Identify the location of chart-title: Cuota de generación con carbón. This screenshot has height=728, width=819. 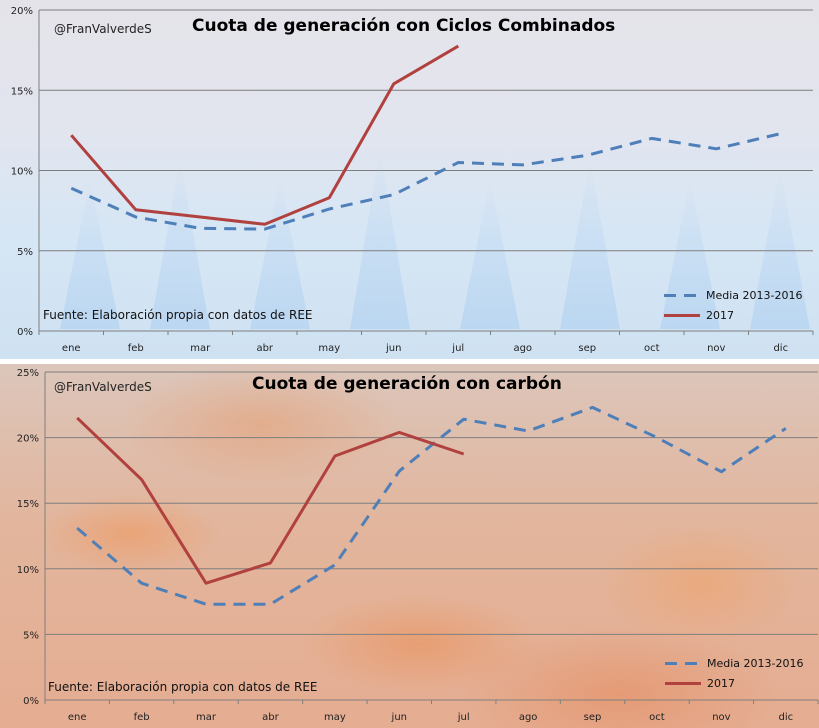
(407, 384).